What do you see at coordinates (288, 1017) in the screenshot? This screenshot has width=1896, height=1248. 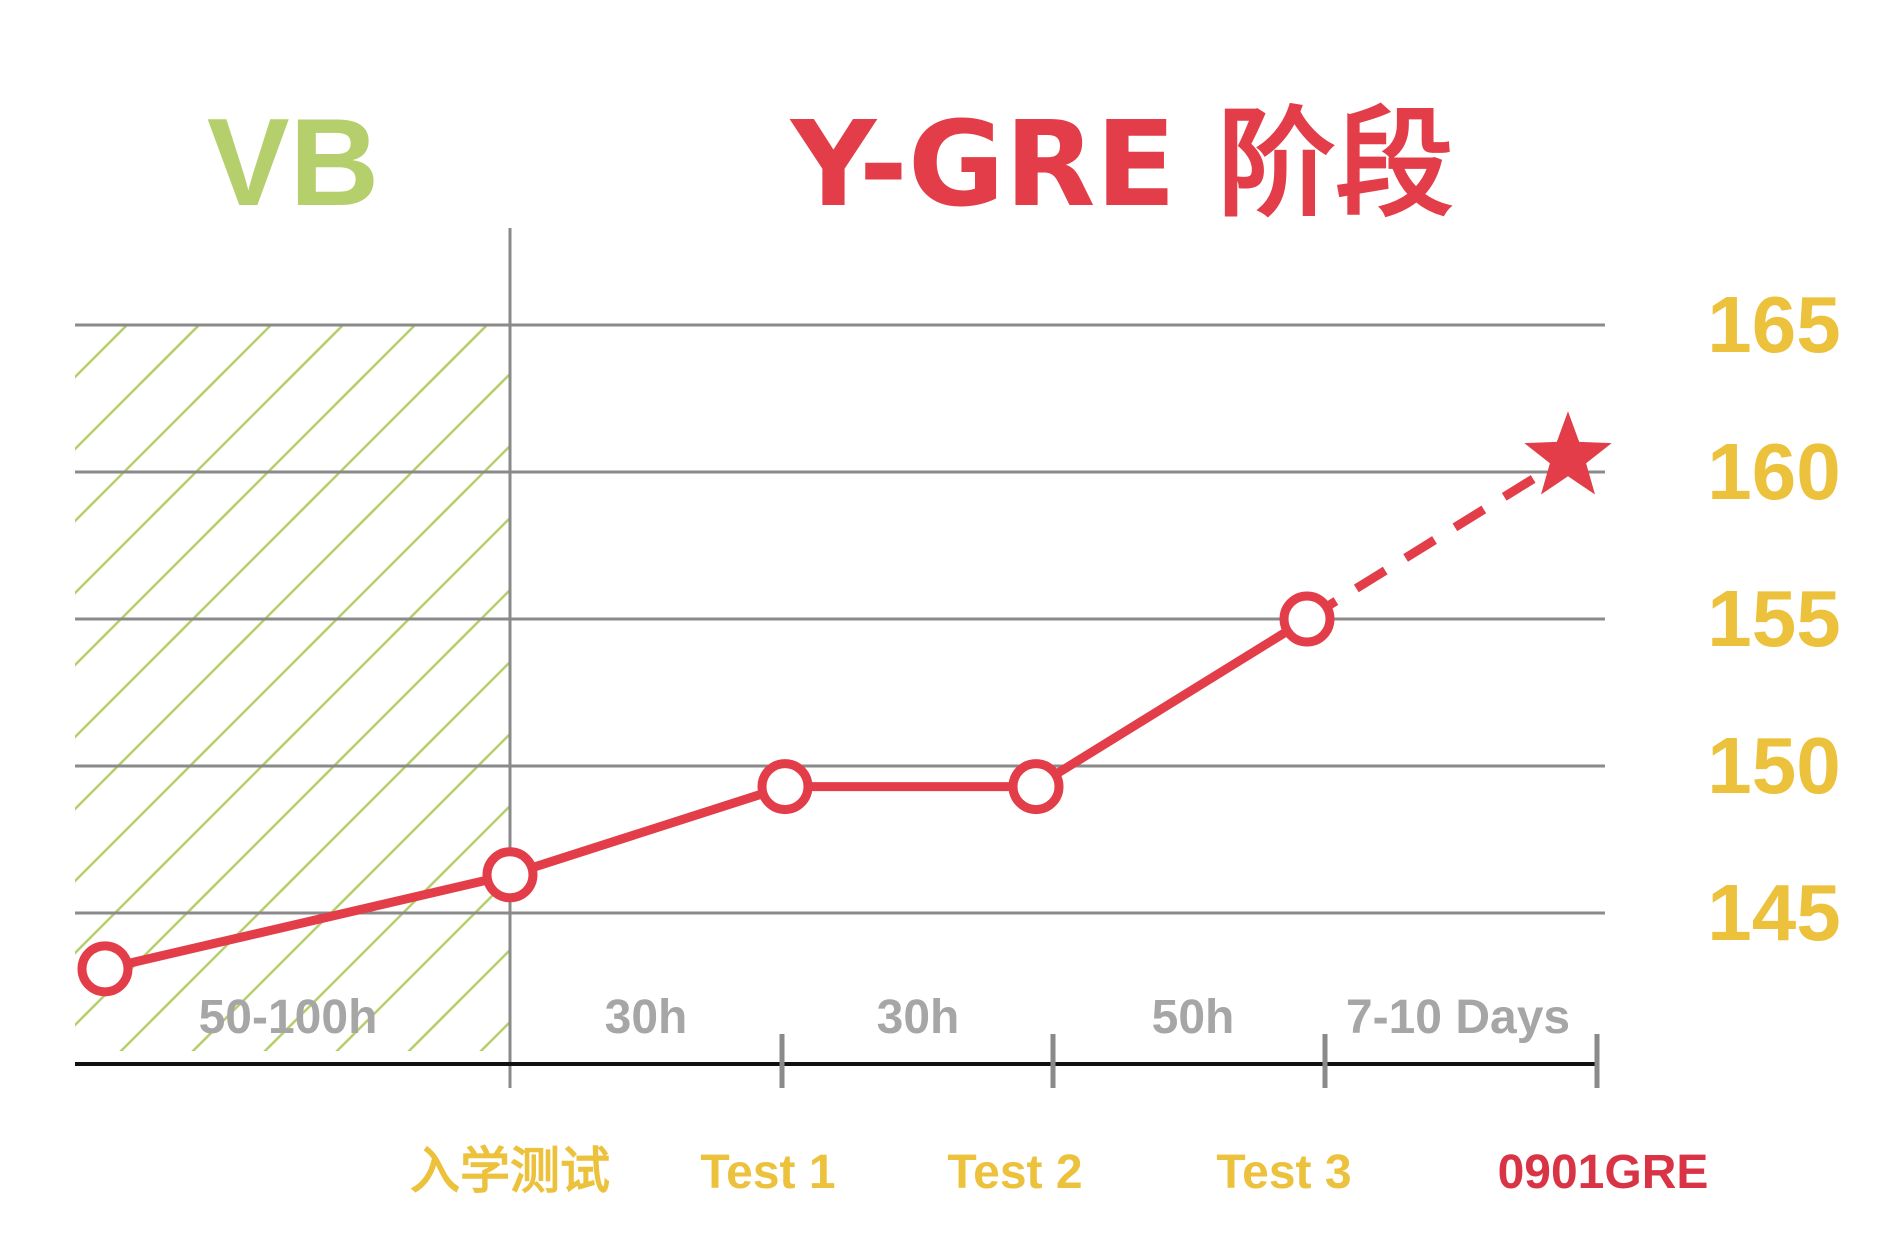 I see `duration-label: 50-100h` at bounding box center [288, 1017].